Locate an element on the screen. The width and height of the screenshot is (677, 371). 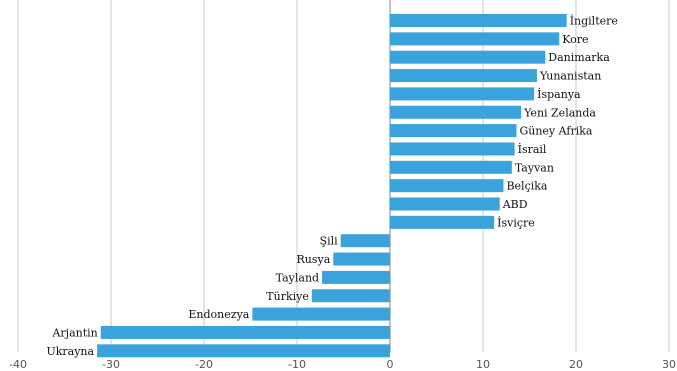
x-tick-label: -20 is located at coordinates (204, 364).